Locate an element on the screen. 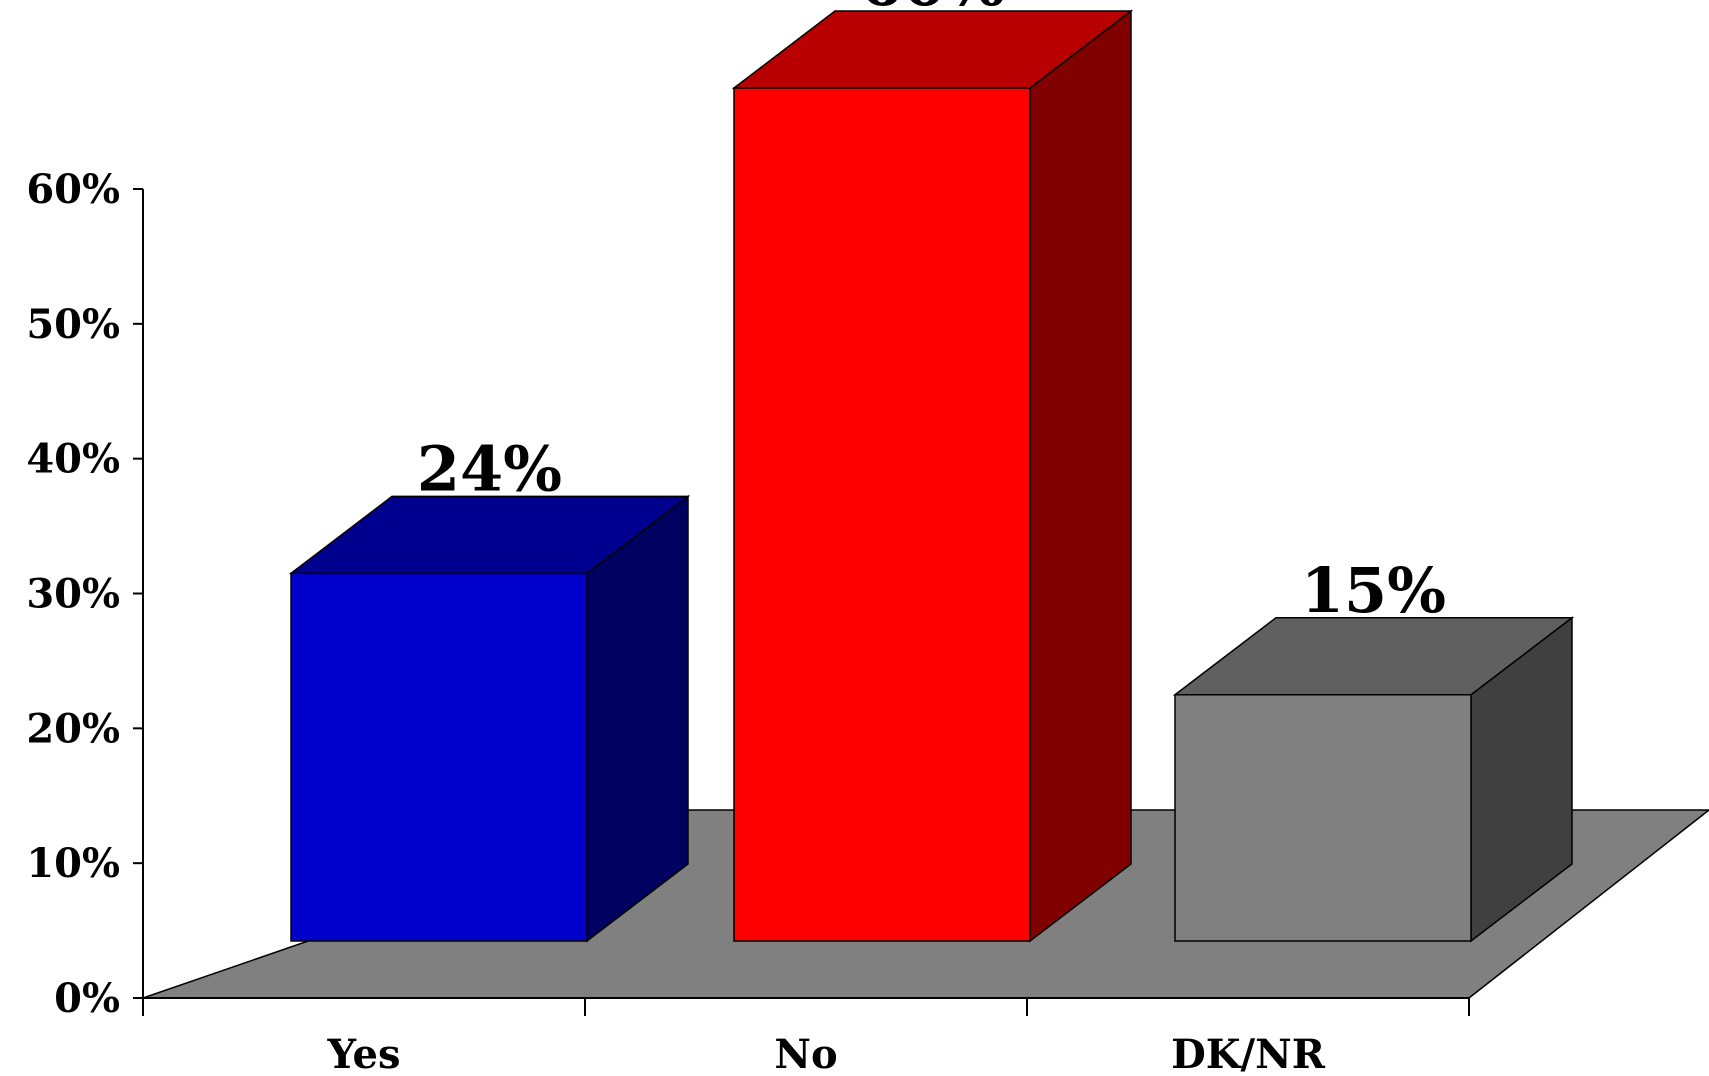 The image size is (1709, 1076). y-tick-label: 20% is located at coordinates (73, 728).